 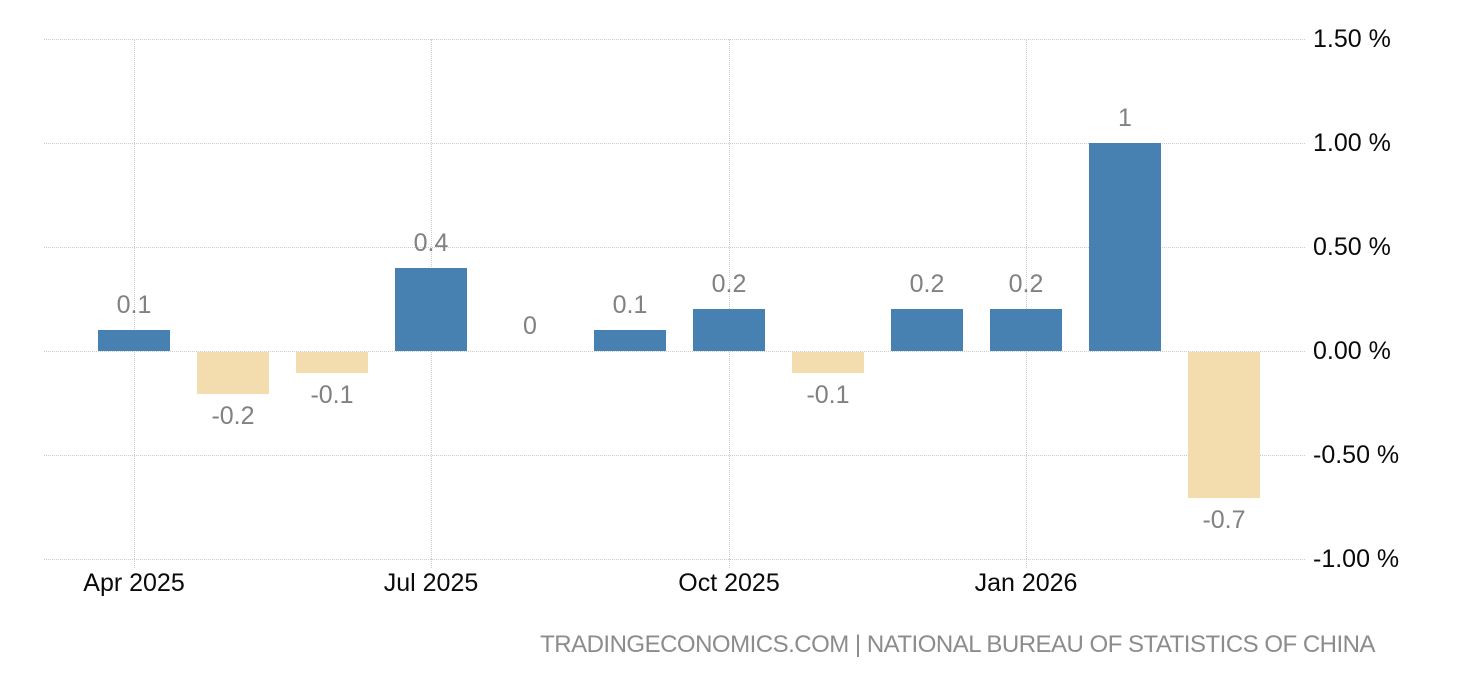 I want to click on y-axis-tick-label: 1.00 %, so click(x=1352, y=143).